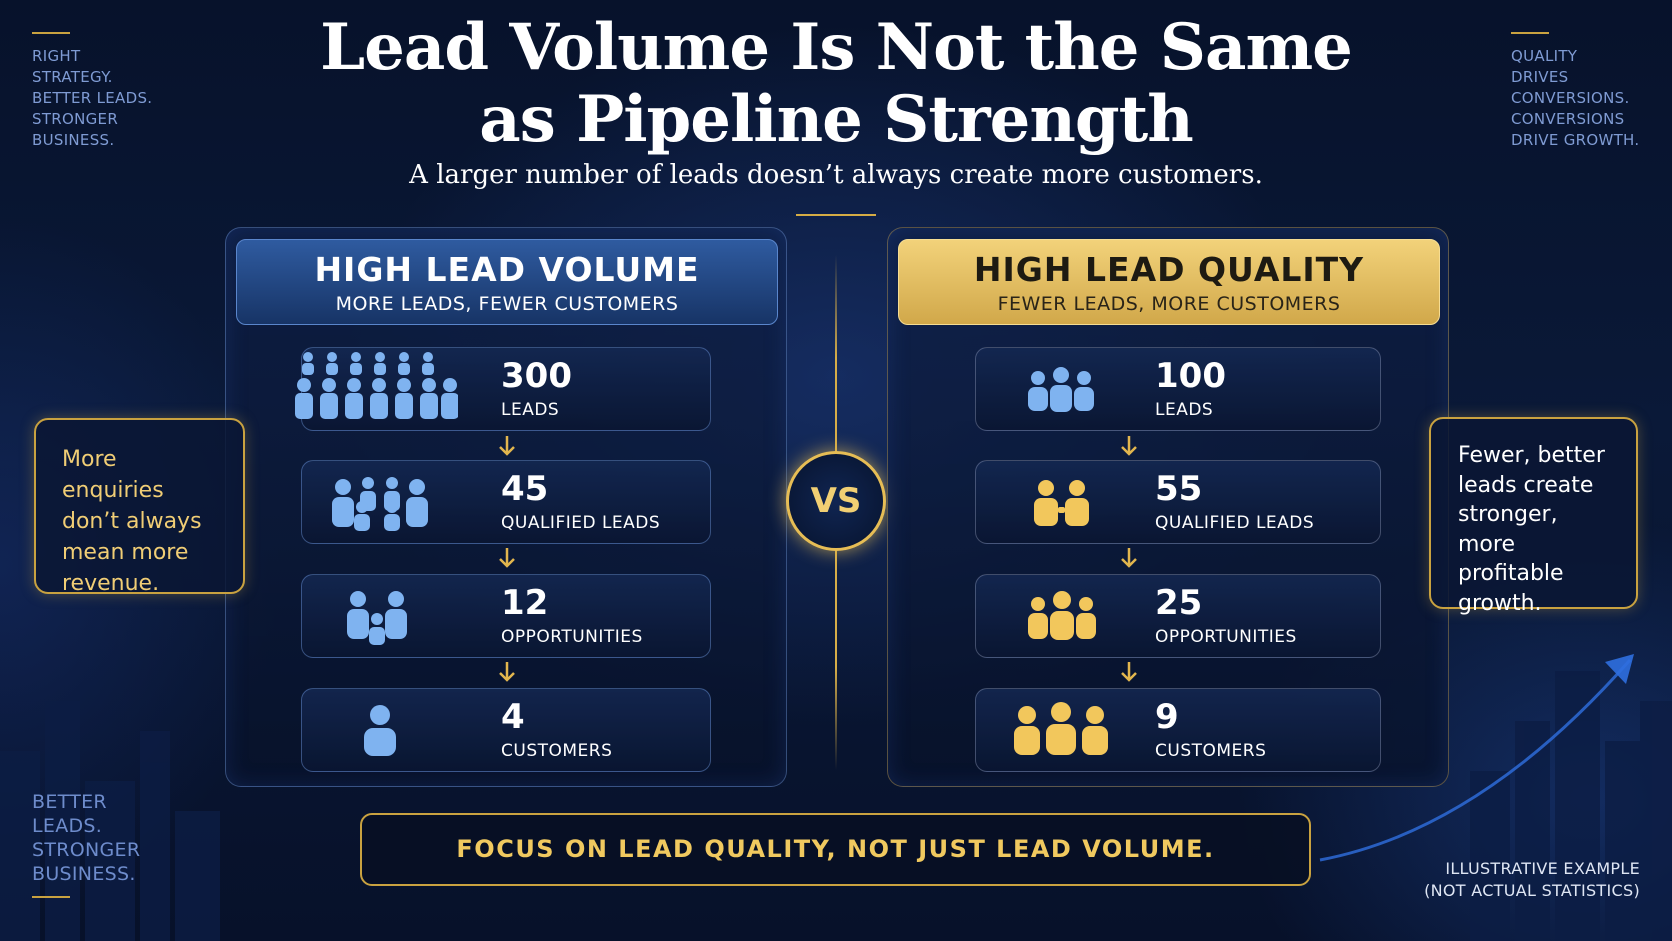  Describe the element at coordinates (1190, 376) in the screenshot. I see `stage-value: 100` at that location.